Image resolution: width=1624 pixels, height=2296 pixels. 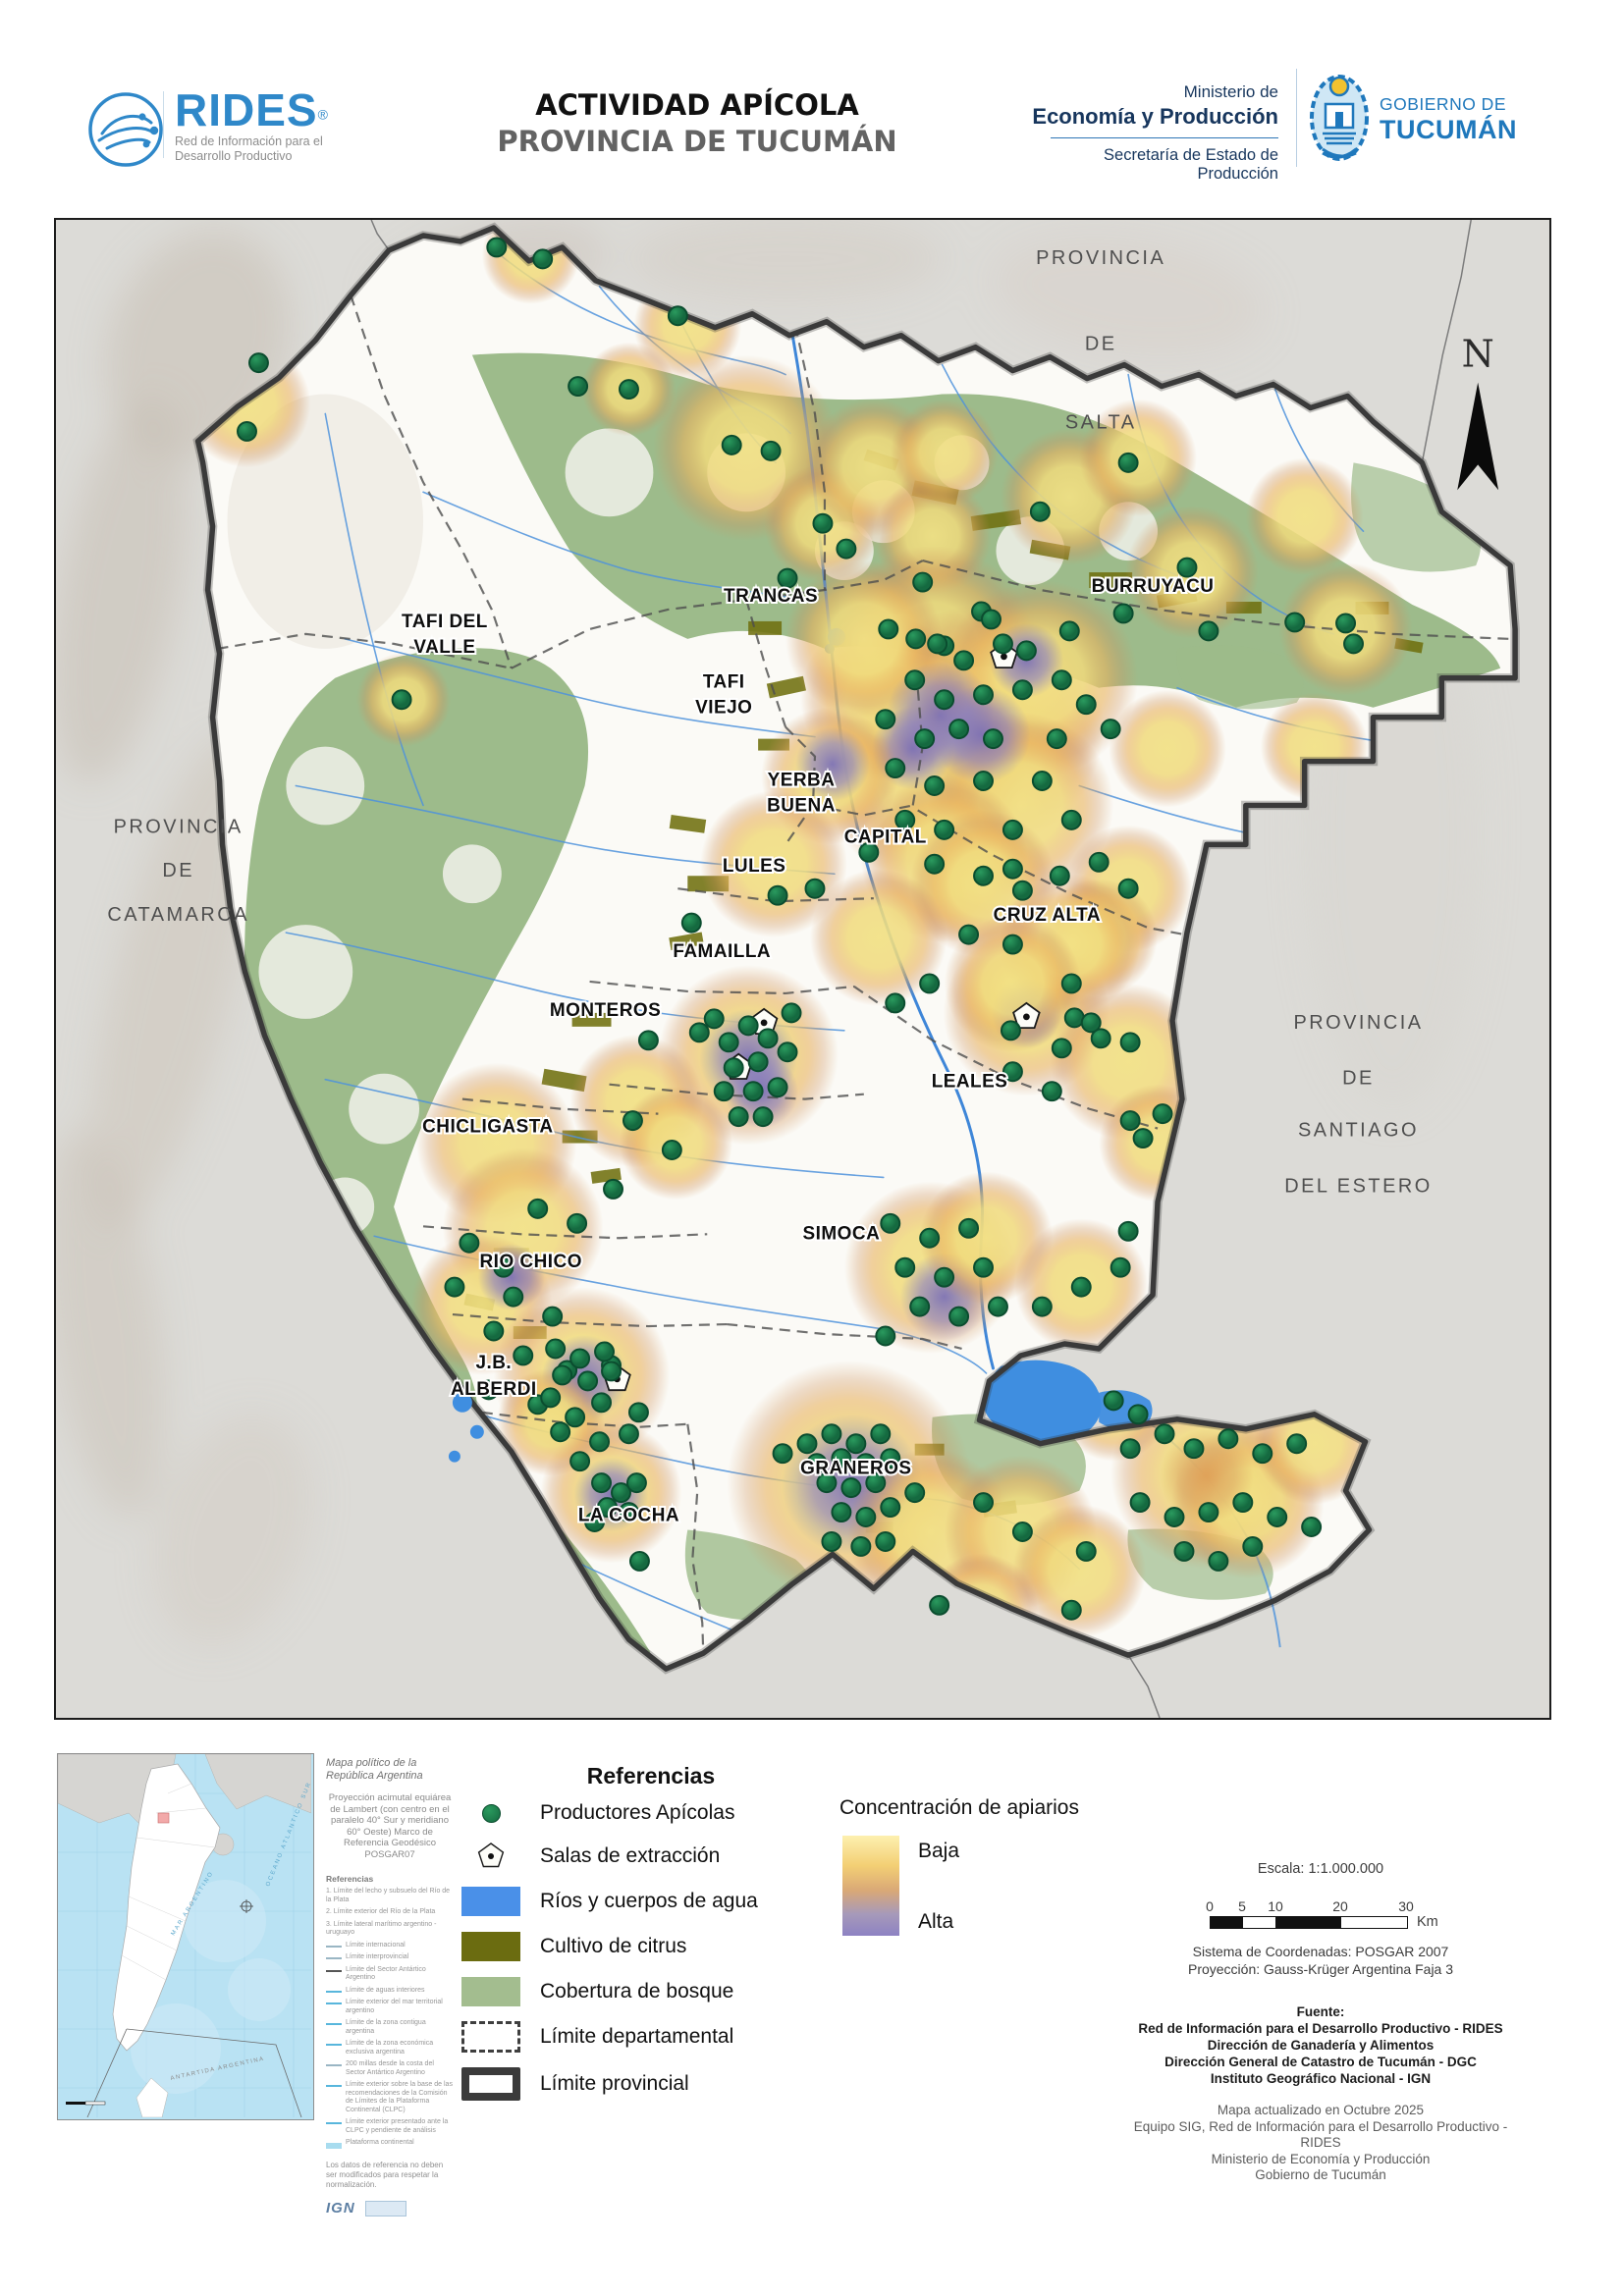 I want to click on tick-5: 5, so click(x=1242, y=1906).